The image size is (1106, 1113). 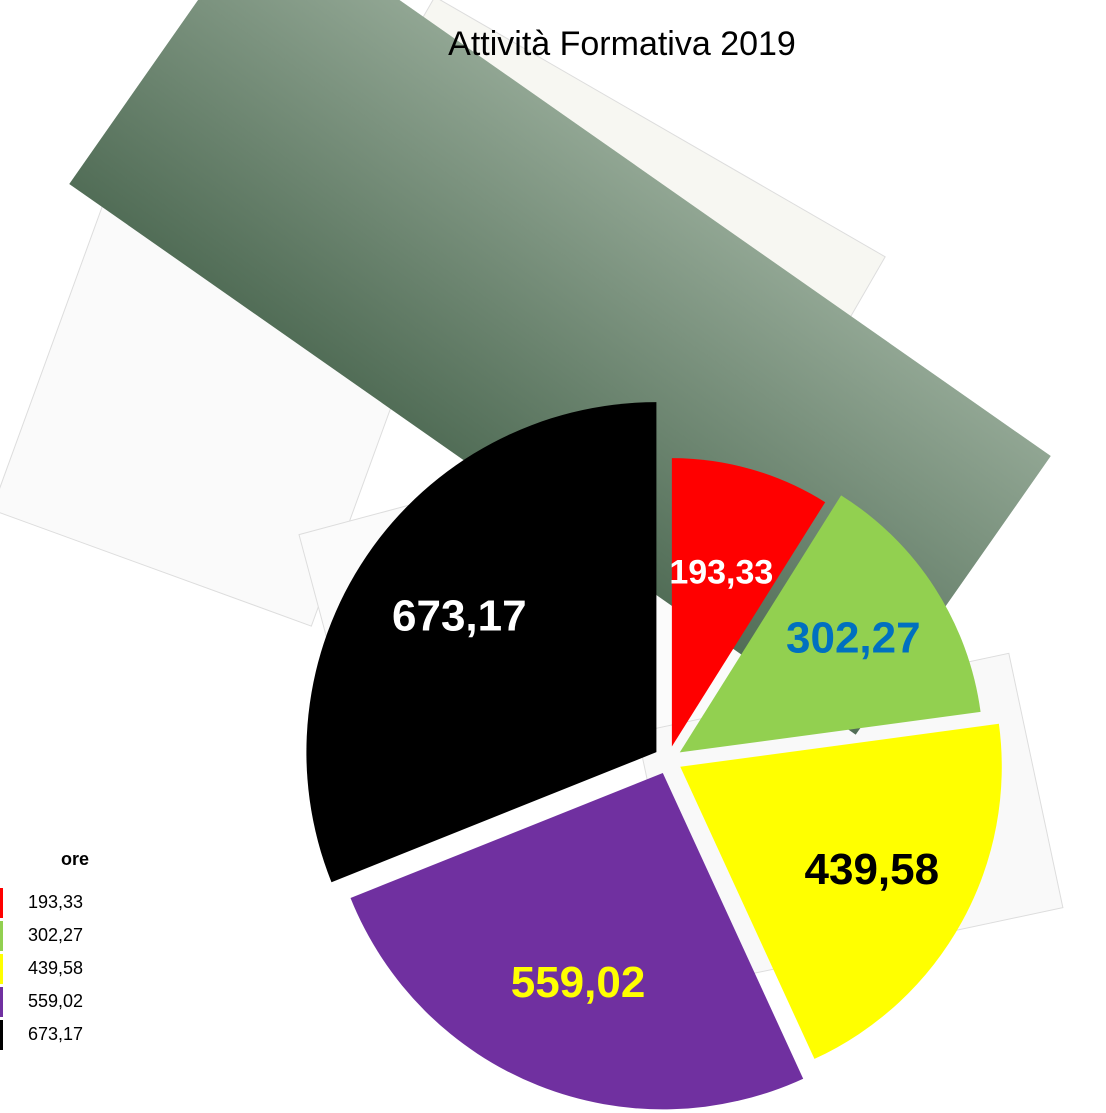 What do you see at coordinates (578, 982) in the screenshot?
I see `data-label: 559,02` at bounding box center [578, 982].